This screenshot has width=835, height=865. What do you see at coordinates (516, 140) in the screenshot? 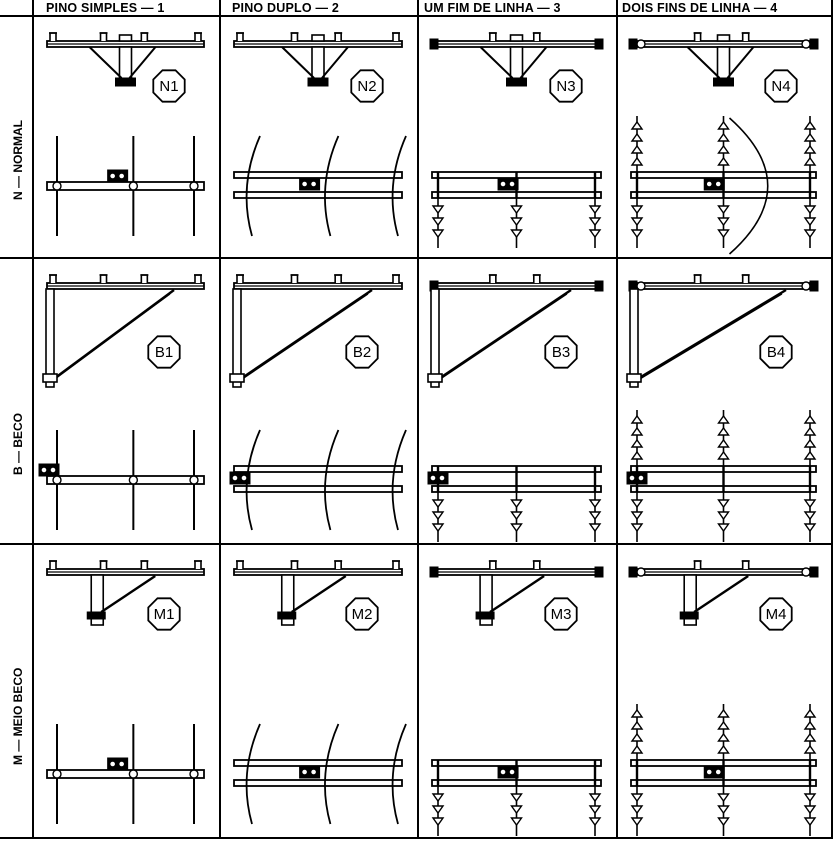
I see `structure-cell-n3: N3` at bounding box center [516, 140].